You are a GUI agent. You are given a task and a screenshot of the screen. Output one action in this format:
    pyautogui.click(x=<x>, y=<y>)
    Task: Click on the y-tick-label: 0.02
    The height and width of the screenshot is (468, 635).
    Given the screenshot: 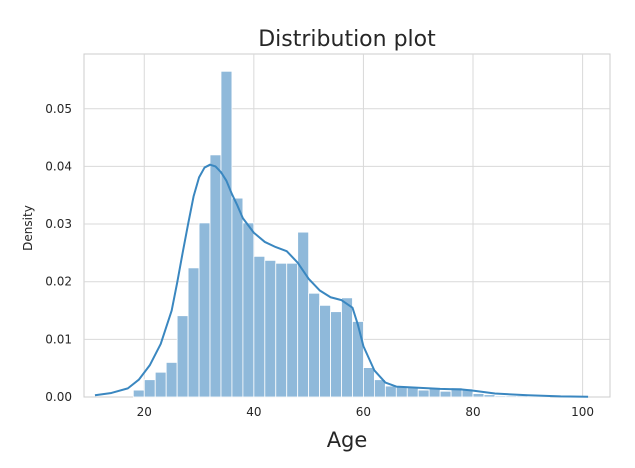 What is the action you would take?
    pyautogui.click(x=58, y=282)
    